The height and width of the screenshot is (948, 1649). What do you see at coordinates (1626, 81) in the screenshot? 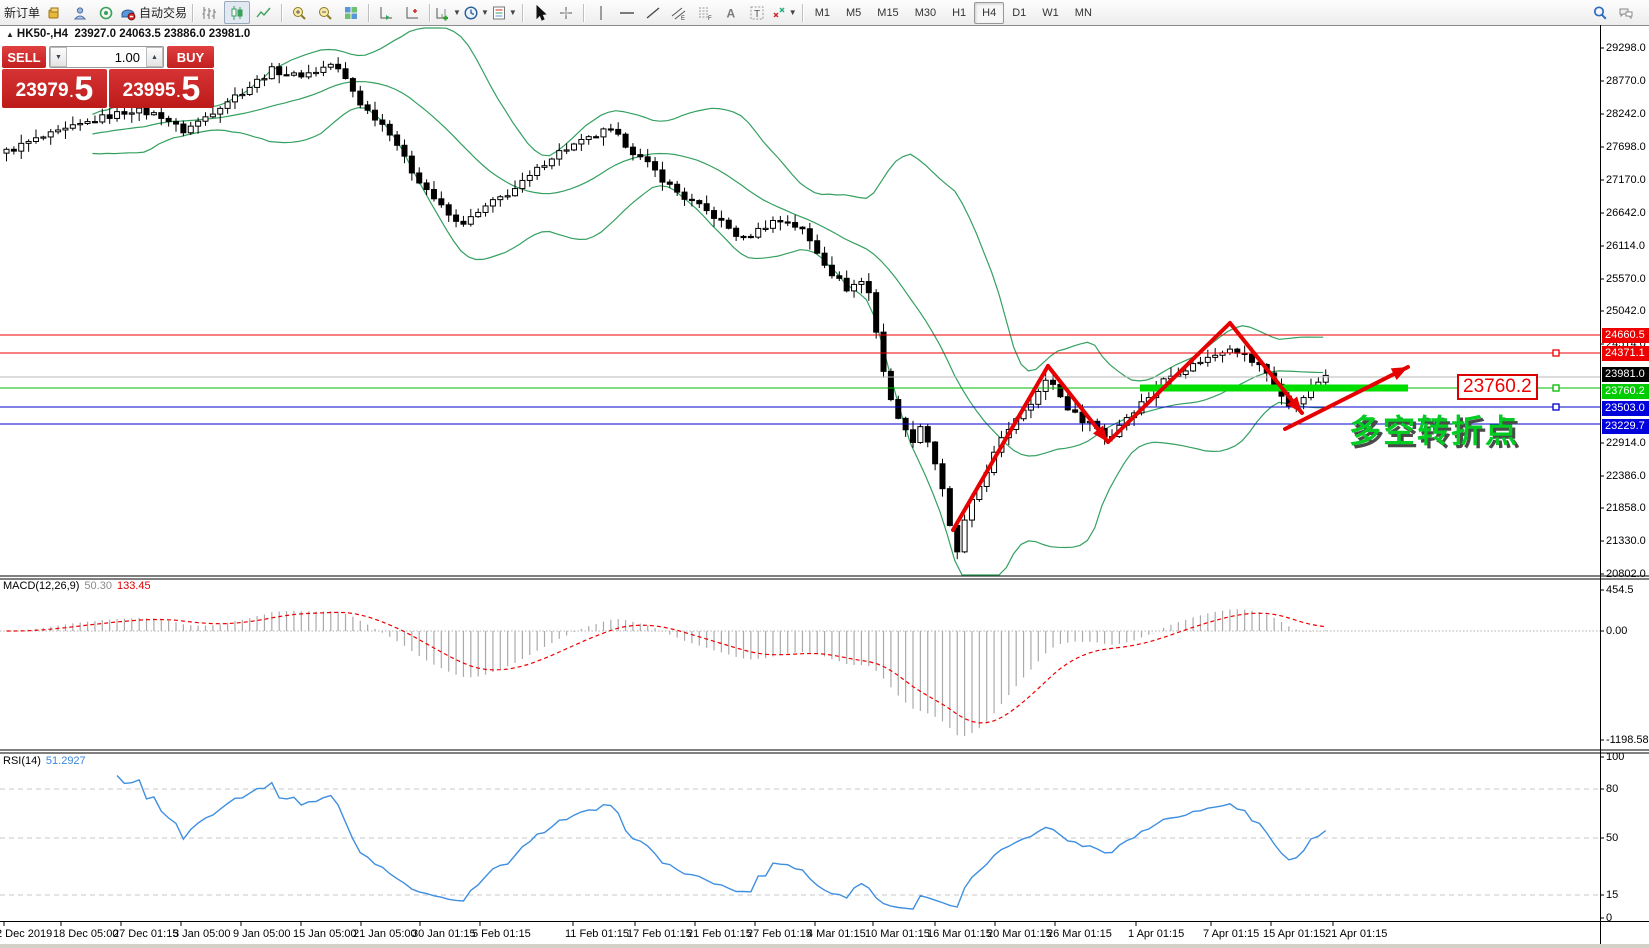
I see `price-axis-tick: 28770.0` at bounding box center [1626, 81].